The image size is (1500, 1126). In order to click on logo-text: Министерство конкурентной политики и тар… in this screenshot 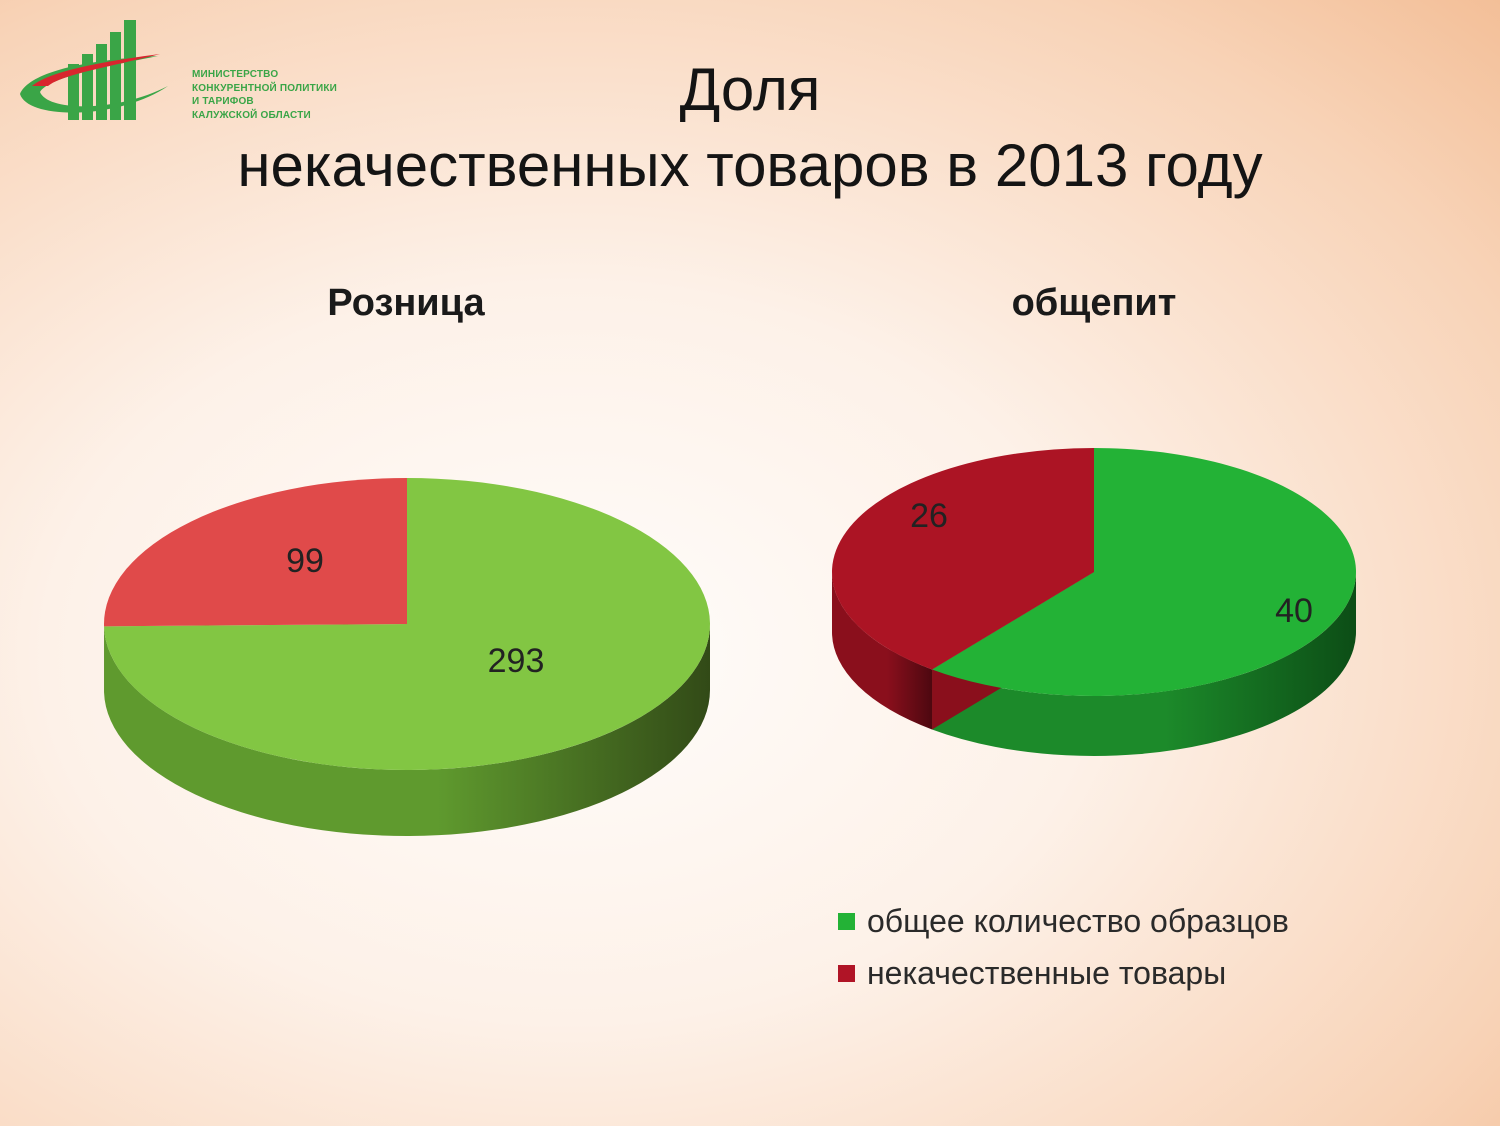, I will do `click(265, 95)`.